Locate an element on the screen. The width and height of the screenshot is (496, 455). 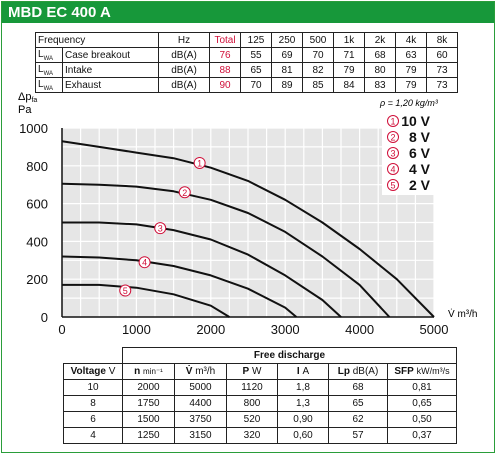
legend-label: 10 V is located at coordinates (415, 121).